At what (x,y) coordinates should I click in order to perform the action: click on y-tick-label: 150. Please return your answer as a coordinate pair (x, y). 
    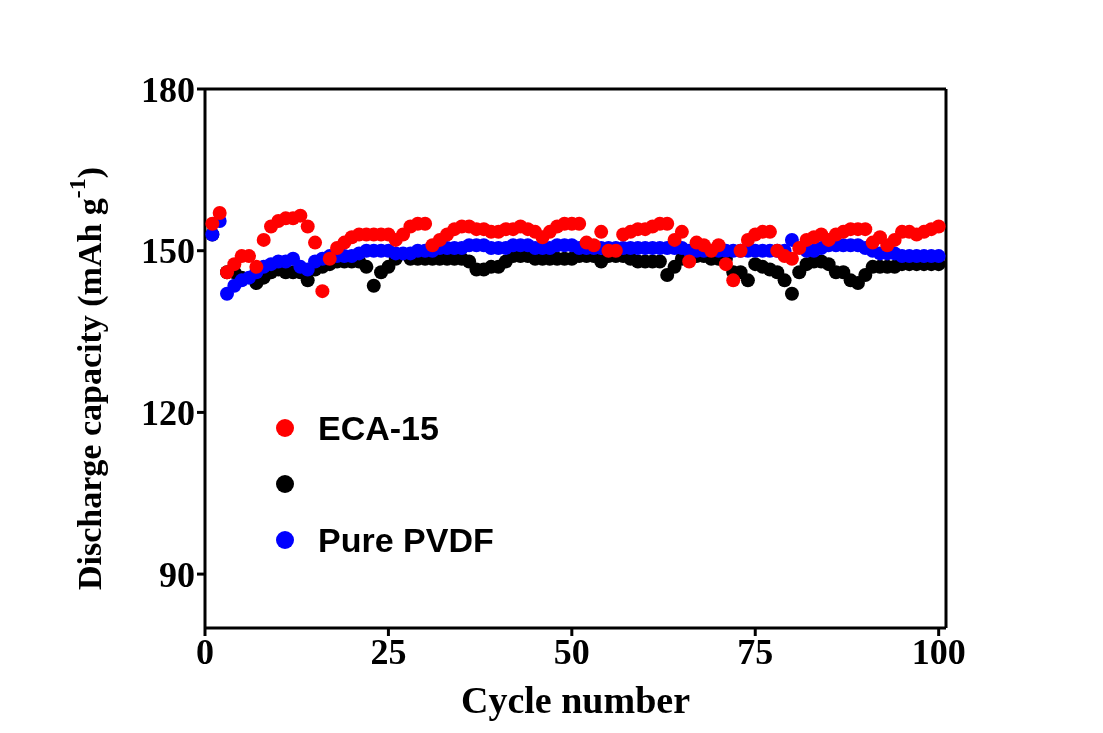
    Looking at the image, I should click on (168, 251).